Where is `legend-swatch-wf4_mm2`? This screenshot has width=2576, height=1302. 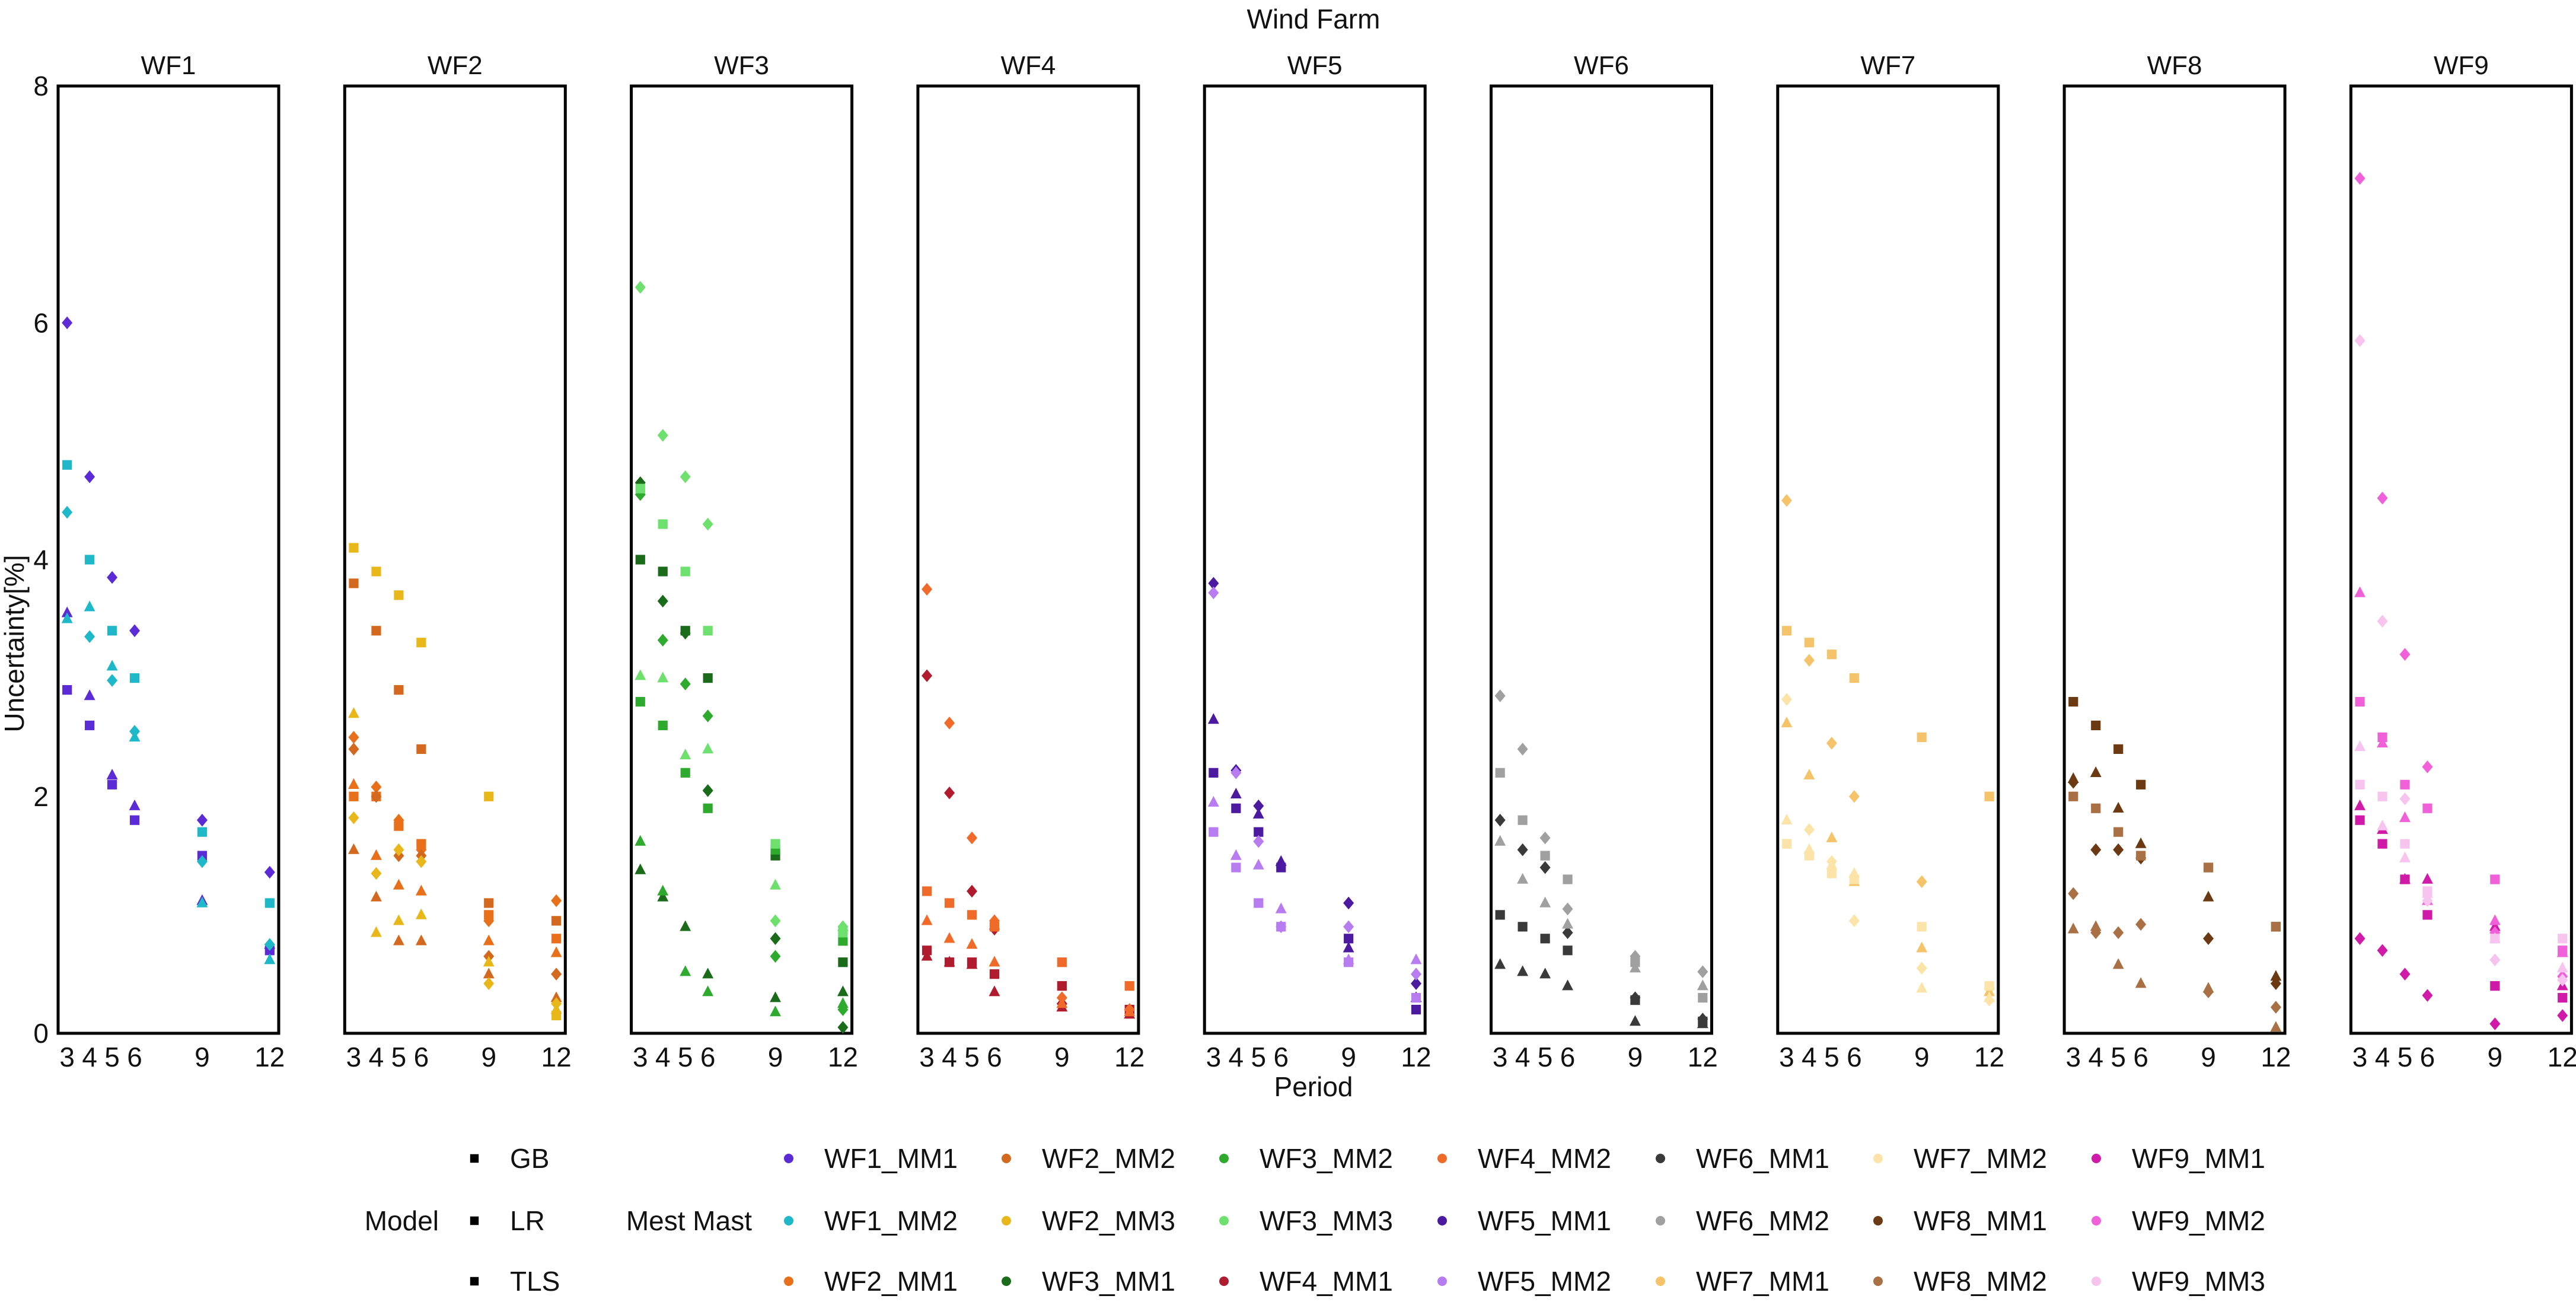 legend-swatch-wf4_mm2 is located at coordinates (1442, 1158).